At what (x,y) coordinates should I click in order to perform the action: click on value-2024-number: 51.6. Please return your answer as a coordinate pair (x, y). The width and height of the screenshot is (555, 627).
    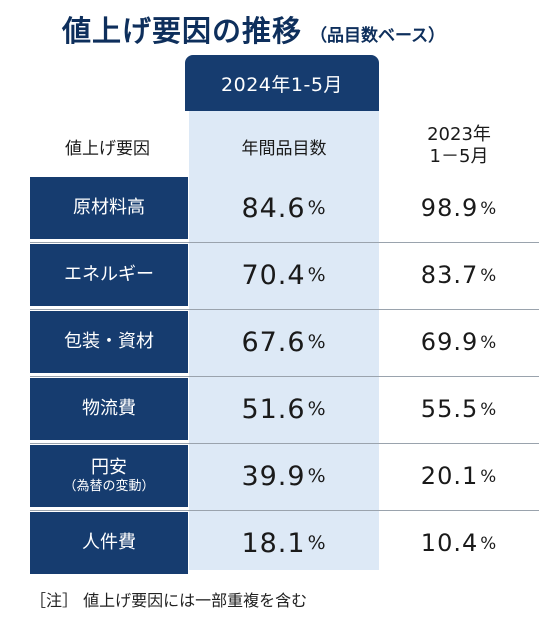
    Looking at the image, I should click on (273, 409).